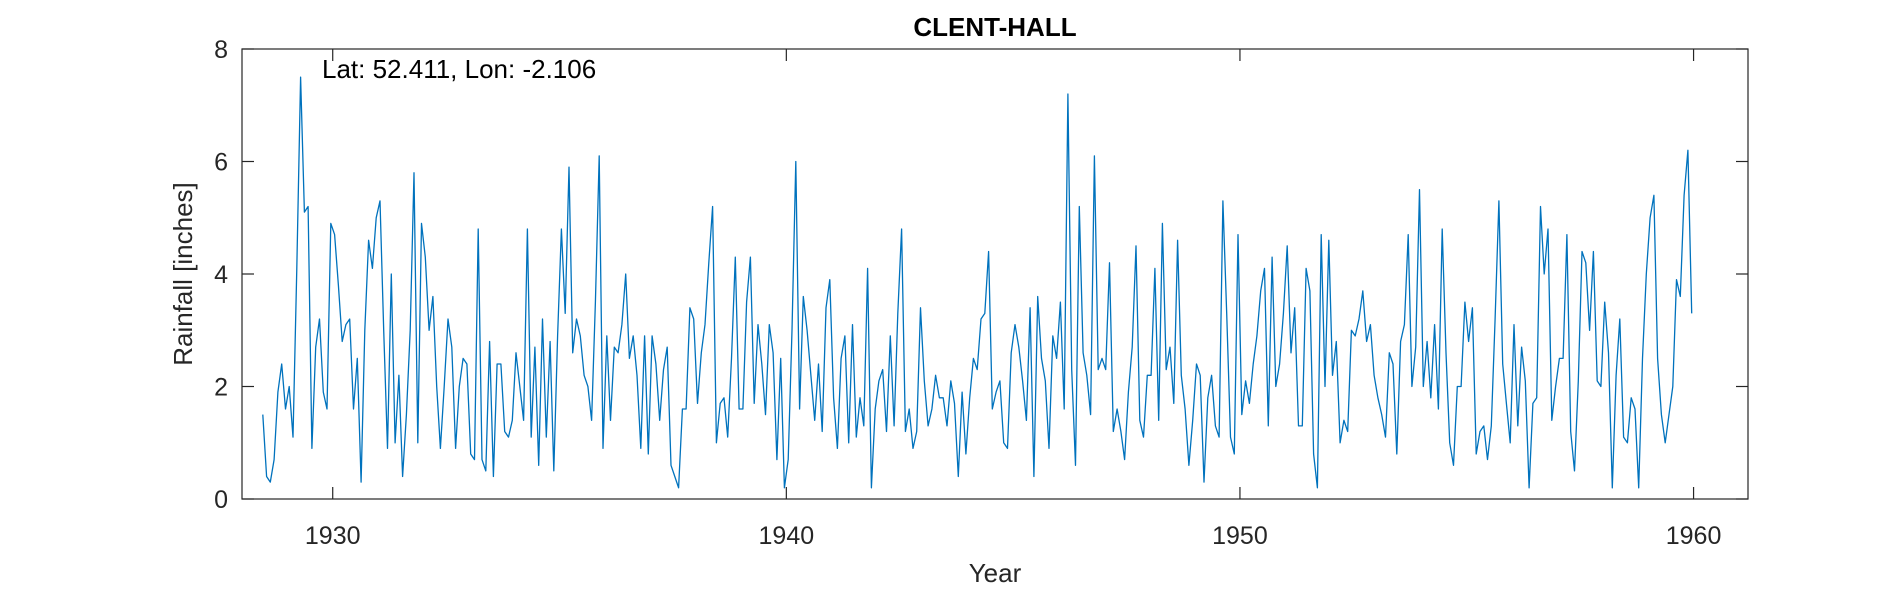  Describe the element at coordinates (1240, 536) in the screenshot. I see `x-tick-label: 1950` at that location.